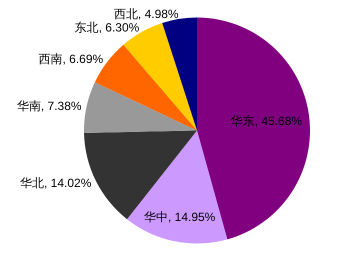 Image resolution: width=342 pixels, height=261 pixels. What do you see at coordinates (266, 121) in the screenshot?
I see `slice-label: 华东, 45.68%` at bounding box center [266, 121].